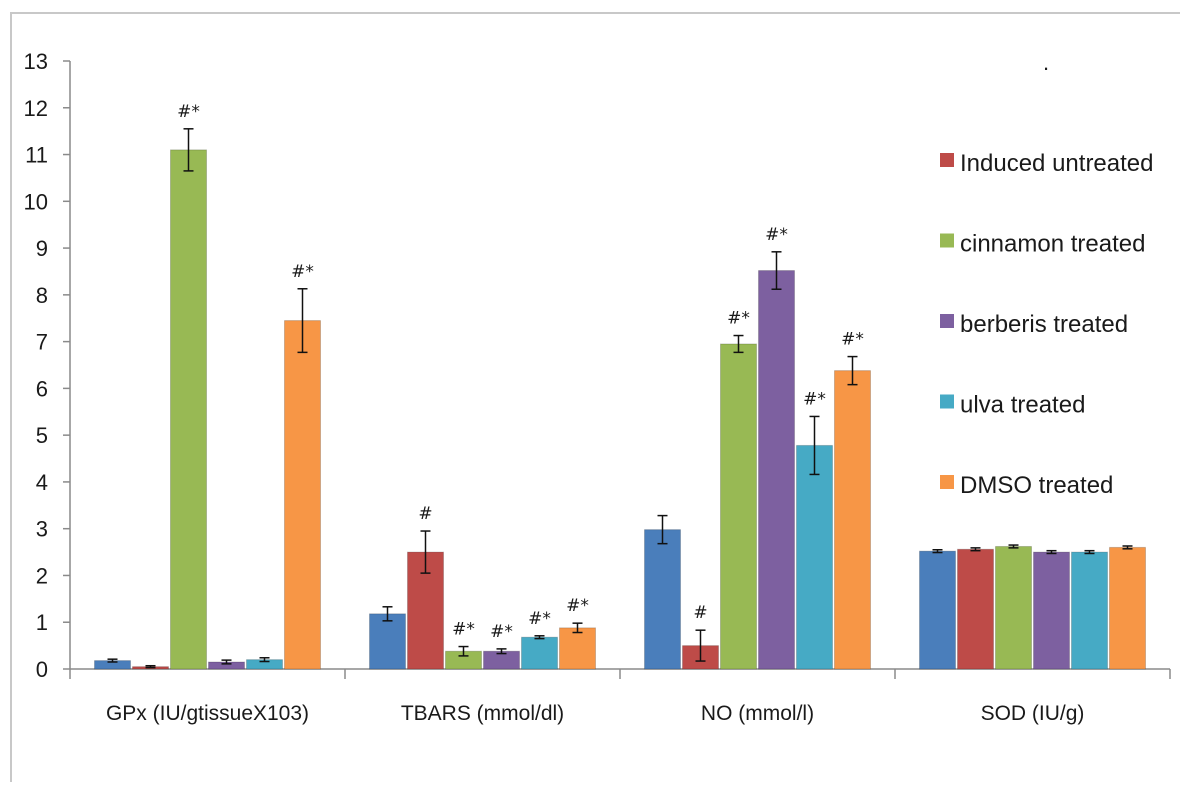  I want to click on legend-label: DMSO treated, so click(1036, 485).